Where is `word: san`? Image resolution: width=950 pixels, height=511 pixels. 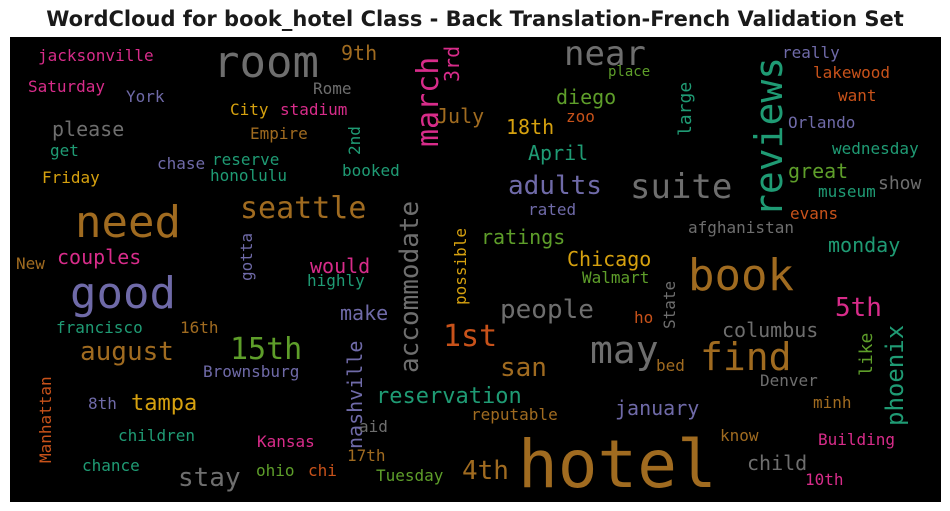
word: san is located at coordinates (523, 368).